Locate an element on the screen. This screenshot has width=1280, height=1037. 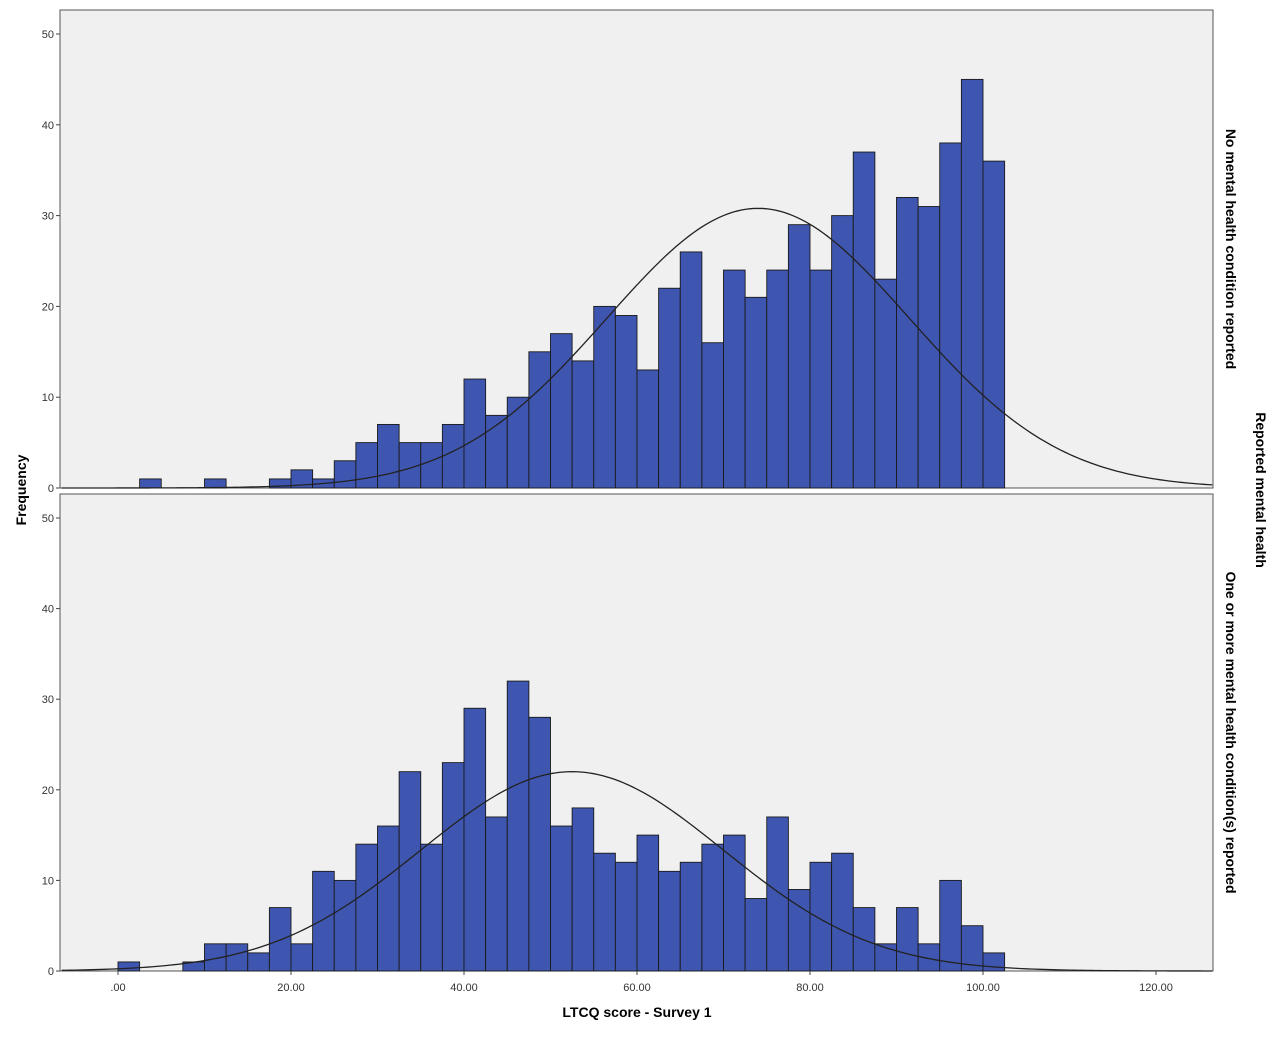
x-tick-label: 40.00 is located at coordinates (464, 988).